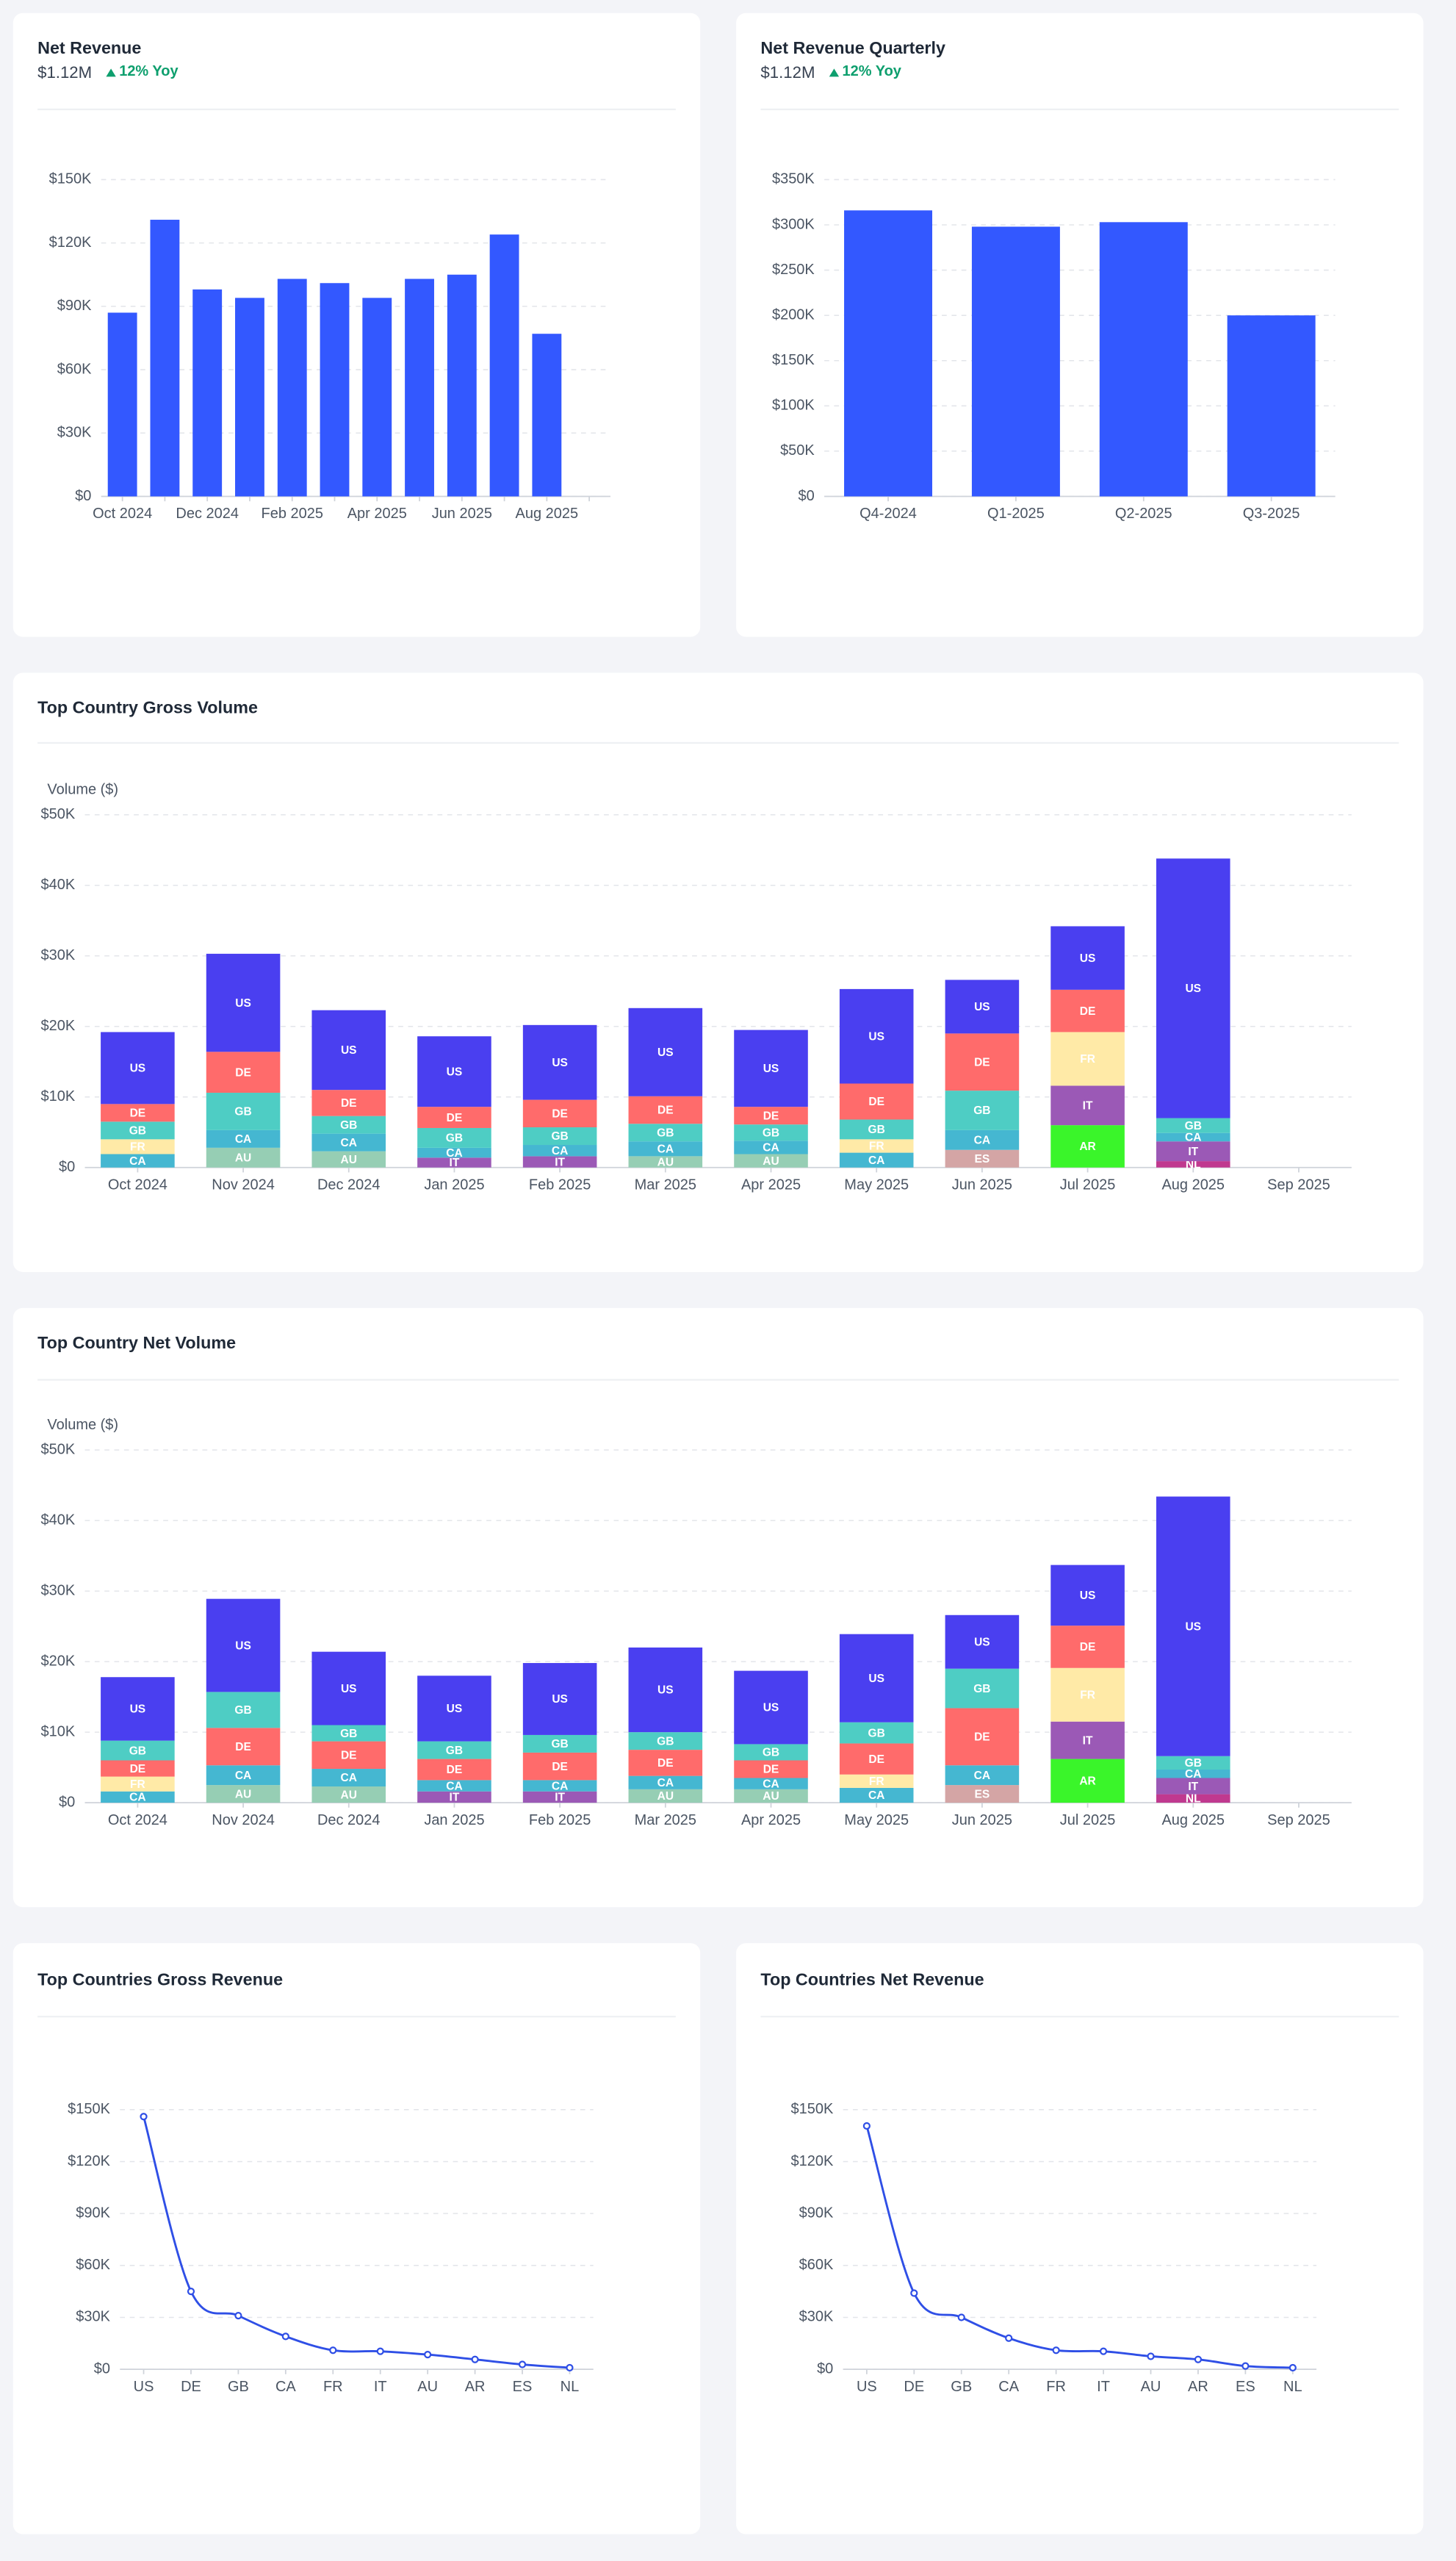  I want to click on segment-label: IT, so click(1088, 1741).